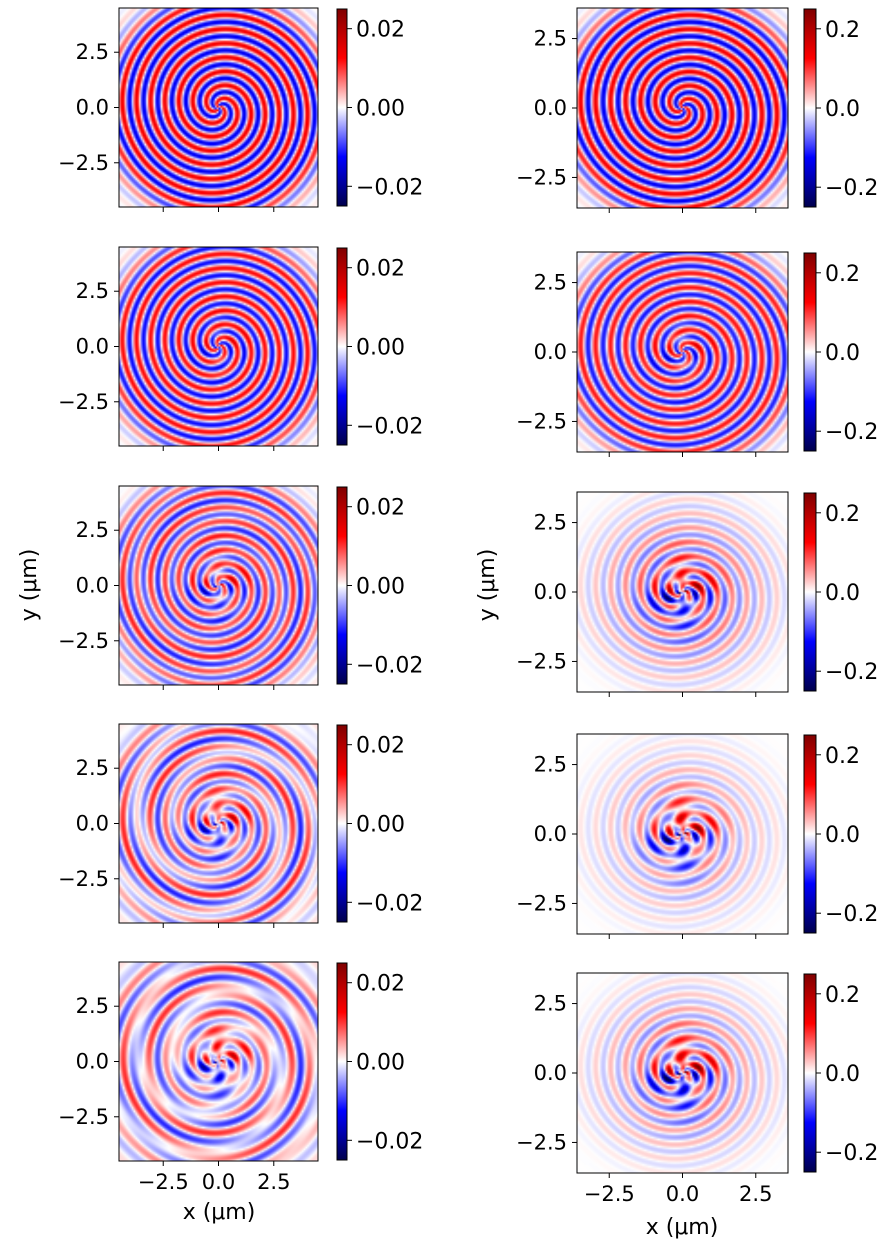 The width and height of the screenshot is (894, 1244). I want to click on panel-right-5: 2.5 0.0 −2.5 −2.5 0.0 2.5 0.2 0.0 −0.2, so click(697, 1089).